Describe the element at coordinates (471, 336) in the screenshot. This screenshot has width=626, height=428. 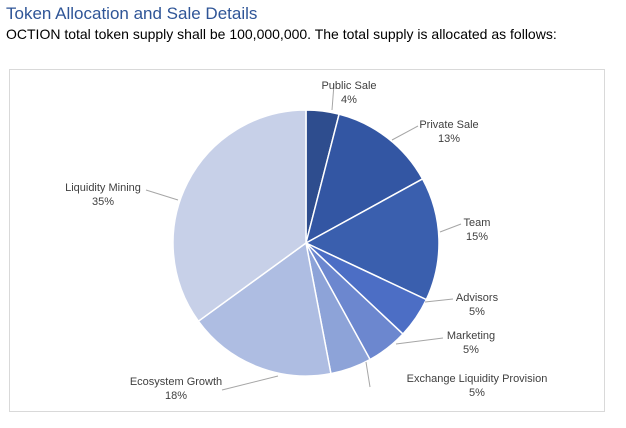
I see `slice-label: Marketing` at that location.